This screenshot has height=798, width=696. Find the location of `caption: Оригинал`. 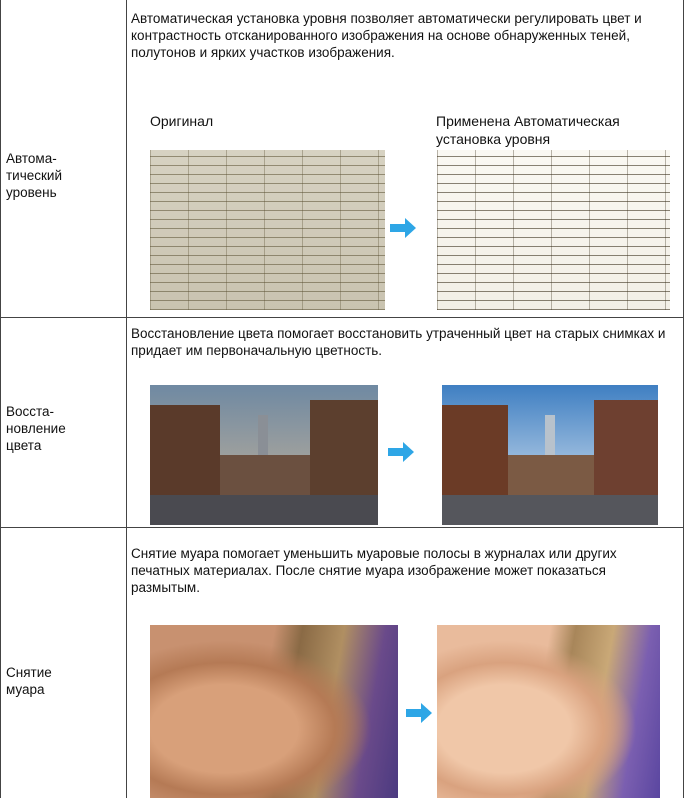

caption: Оригинал is located at coordinates (182, 121).